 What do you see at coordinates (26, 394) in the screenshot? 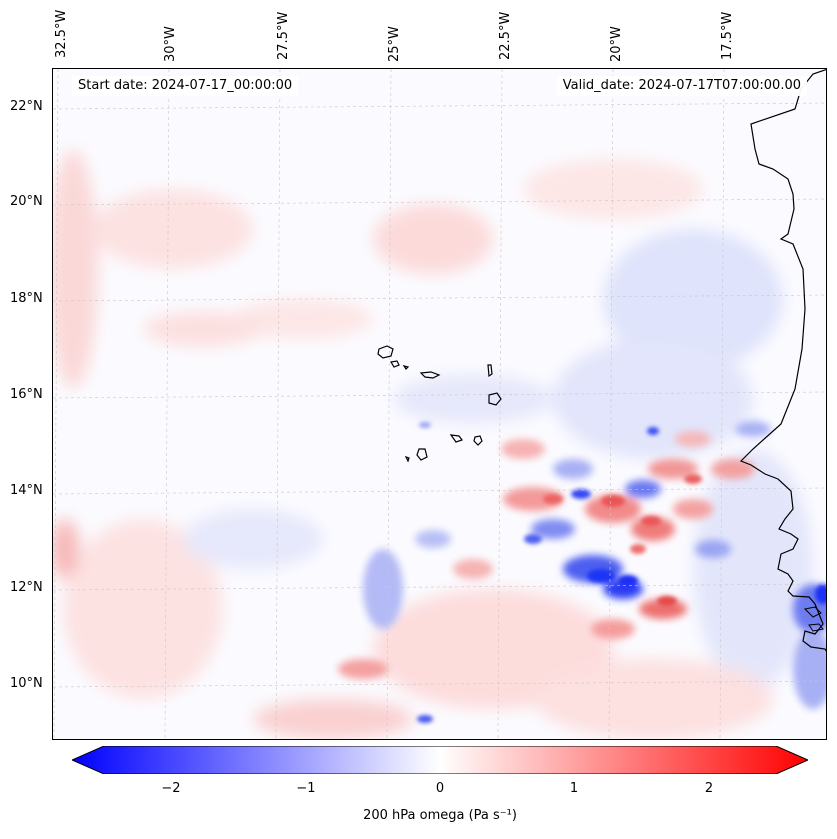
I see `lat-label-16n: 16°N` at bounding box center [26, 394].